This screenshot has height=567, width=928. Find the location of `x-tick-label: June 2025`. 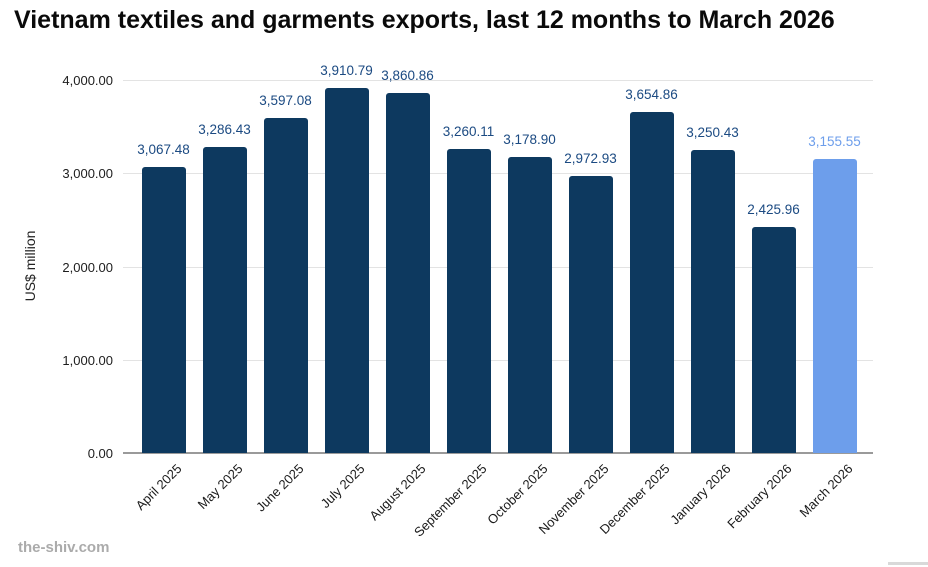

x-tick-label: June 2025 is located at coordinates (279, 488).